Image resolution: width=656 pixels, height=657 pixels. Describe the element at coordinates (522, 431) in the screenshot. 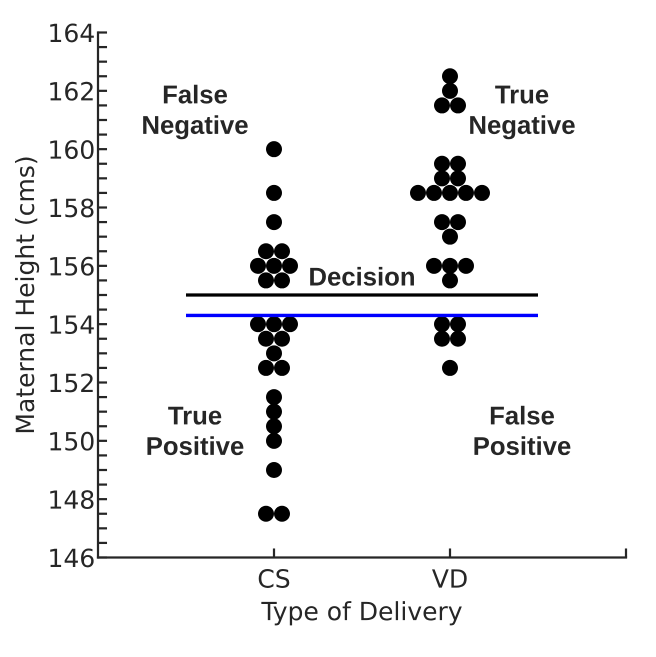

I see `annotation: False Positive` at that location.